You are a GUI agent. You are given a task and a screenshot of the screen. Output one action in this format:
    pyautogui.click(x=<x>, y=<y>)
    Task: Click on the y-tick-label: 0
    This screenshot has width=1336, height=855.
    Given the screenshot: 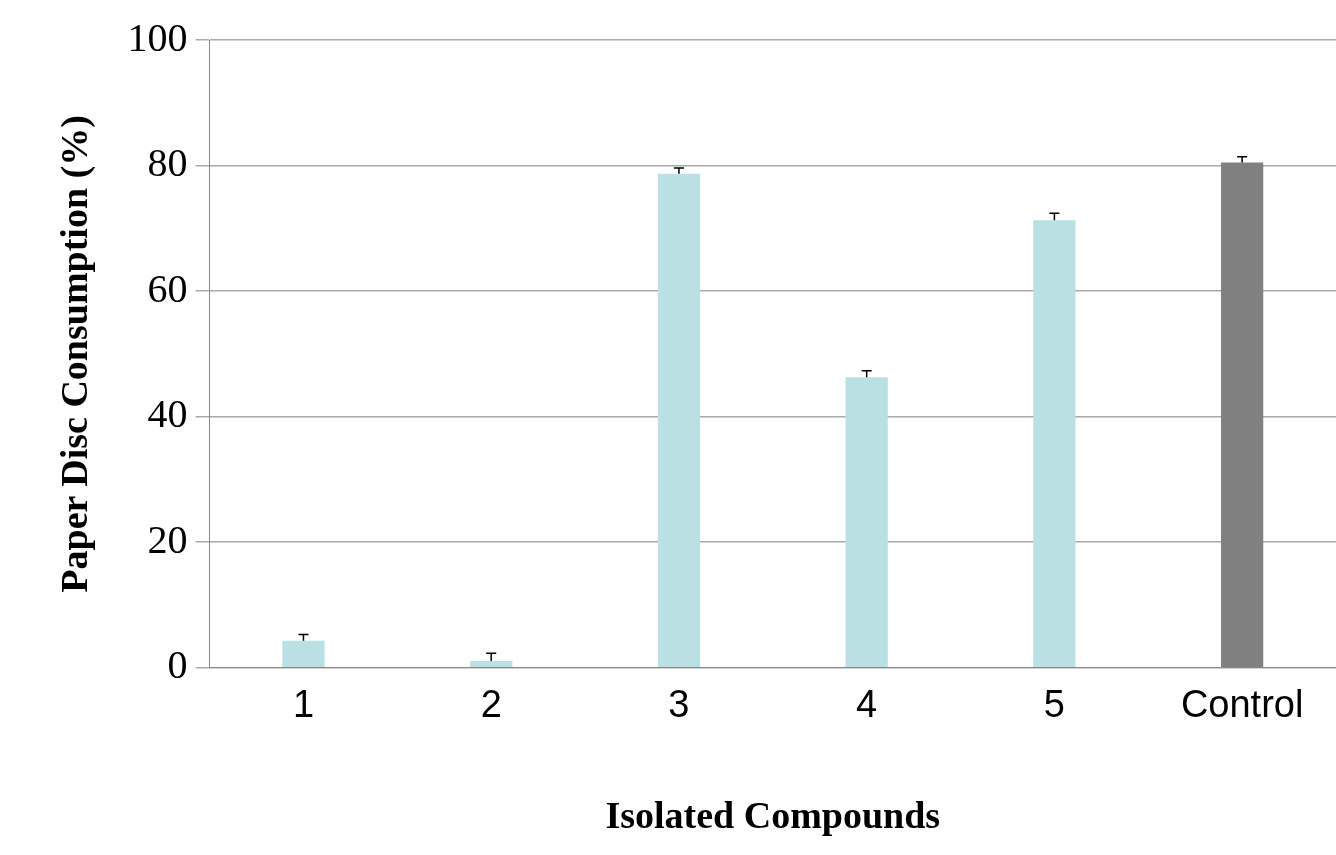 What is the action you would take?
    pyautogui.click(x=177, y=665)
    